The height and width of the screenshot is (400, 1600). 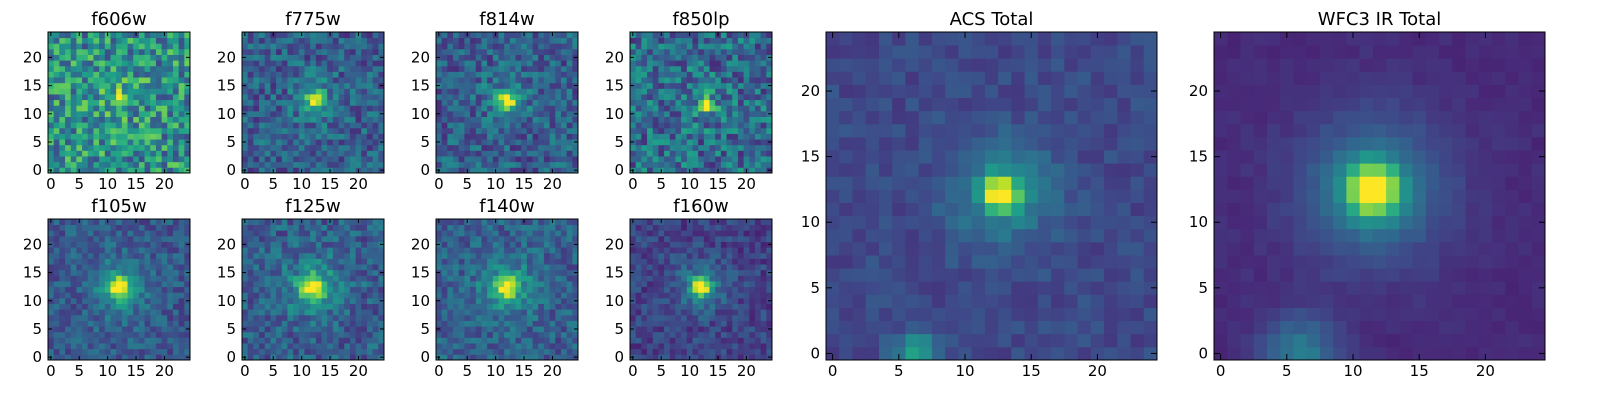 What do you see at coordinates (746, 184) in the screenshot?
I see `x-tick-label: 20` at bounding box center [746, 184].